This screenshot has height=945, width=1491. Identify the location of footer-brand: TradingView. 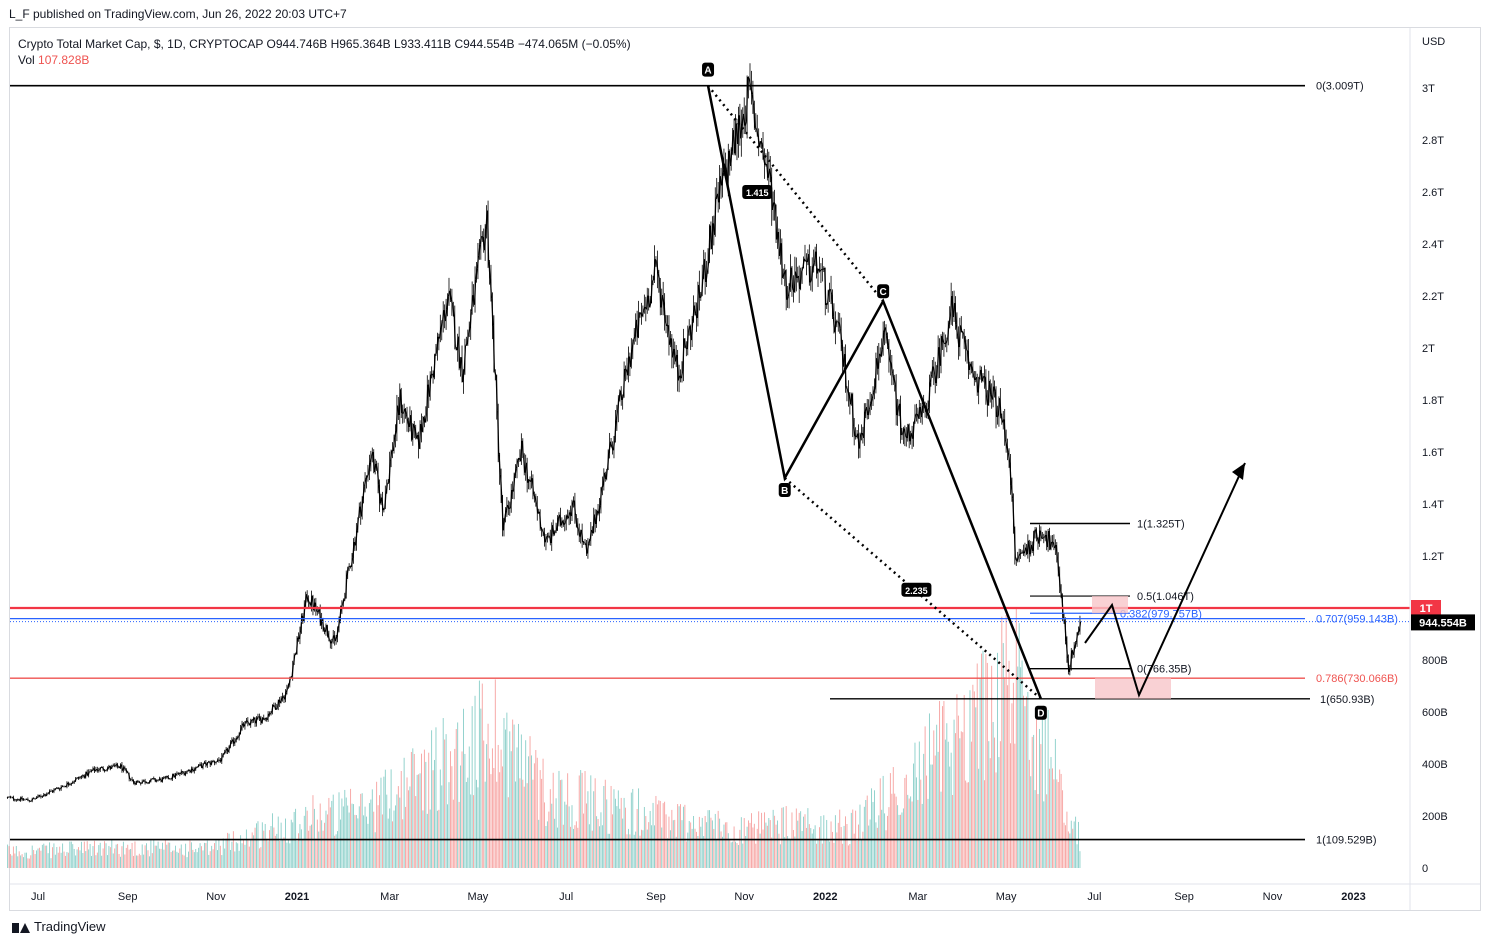
(59, 926).